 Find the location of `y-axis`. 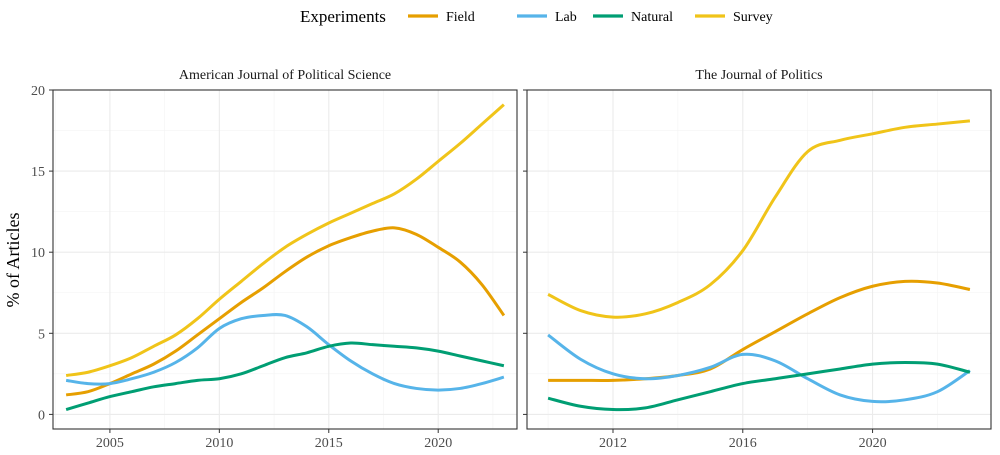

y-axis is located at coordinates (525, 252).